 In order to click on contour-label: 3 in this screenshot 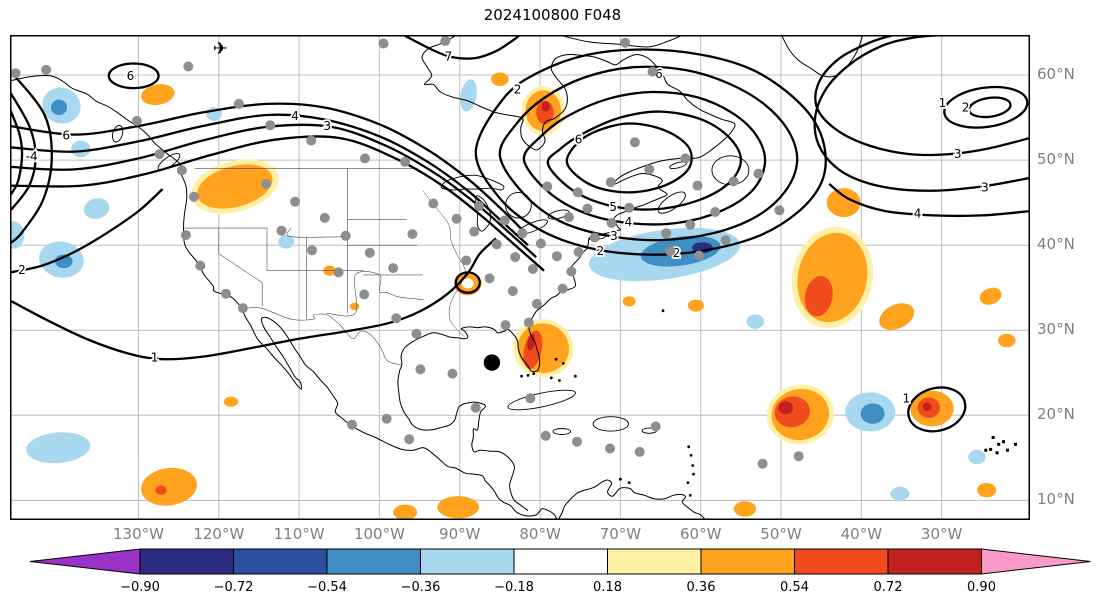, I will do `click(958, 154)`.